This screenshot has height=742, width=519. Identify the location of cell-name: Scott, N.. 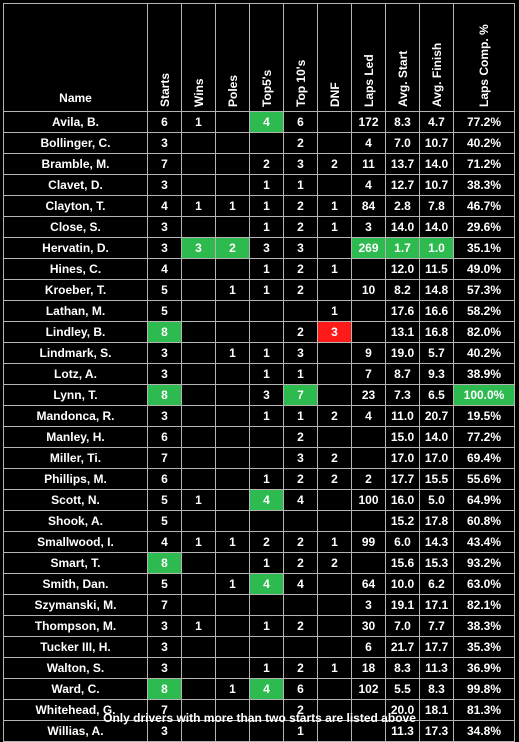
(75, 500).